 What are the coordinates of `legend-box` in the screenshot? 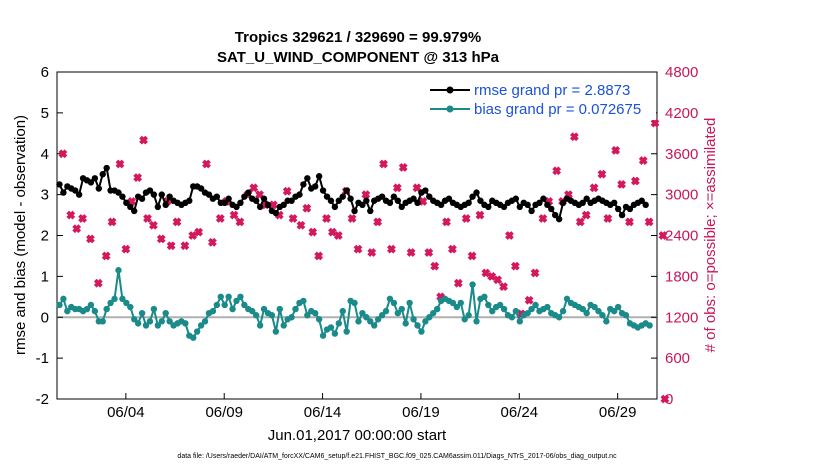 It's located at (542, 99).